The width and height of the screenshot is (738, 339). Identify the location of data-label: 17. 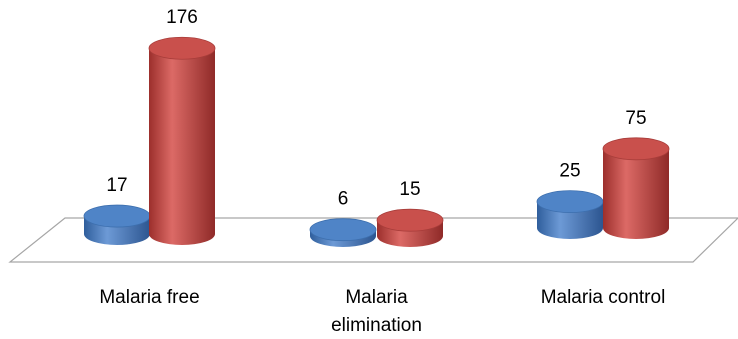
(116, 185).